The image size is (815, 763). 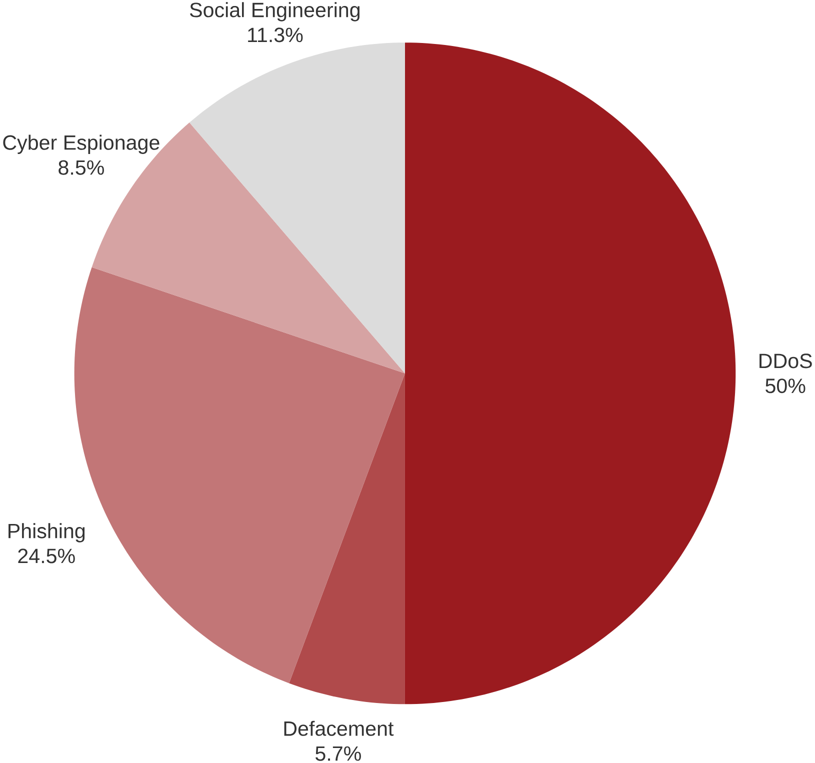 What do you see at coordinates (46, 556) in the screenshot?
I see `data-label: 24.5%` at bounding box center [46, 556].